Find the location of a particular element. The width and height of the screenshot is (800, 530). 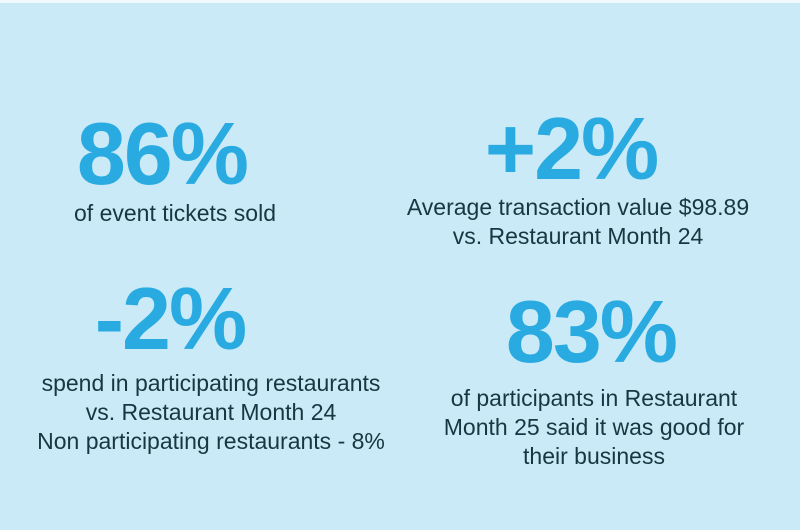

caption-line: Non participating restaurants - 8% is located at coordinates (211, 441).